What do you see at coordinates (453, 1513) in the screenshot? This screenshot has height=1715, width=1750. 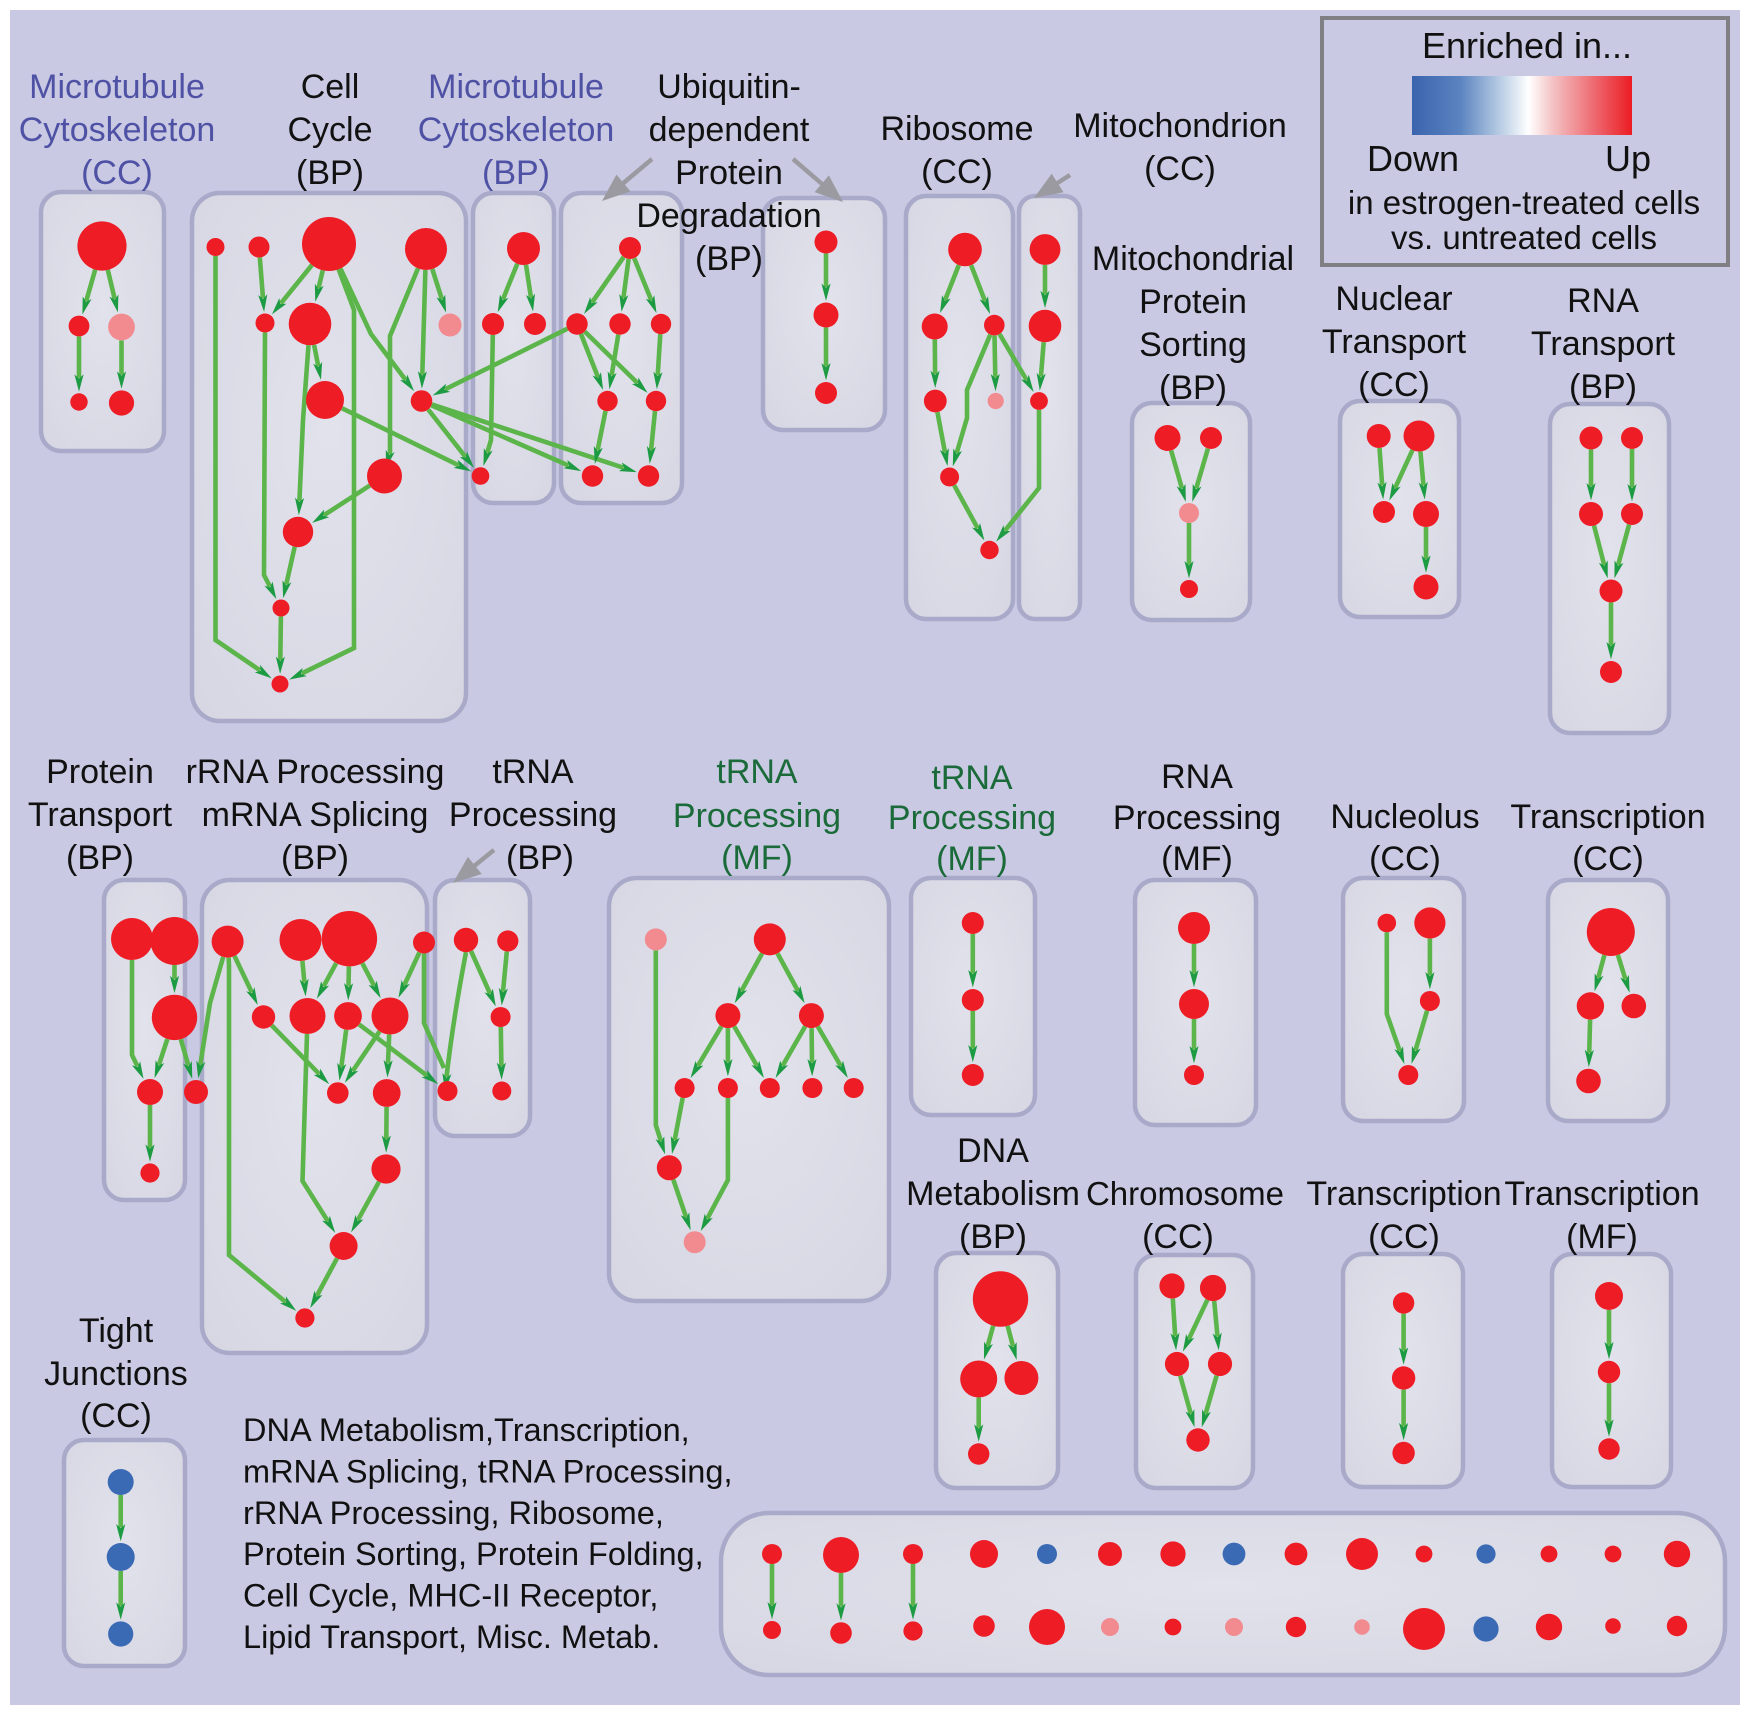 I see `svg-text: rRNA Processing, Ribosome,` at bounding box center [453, 1513].